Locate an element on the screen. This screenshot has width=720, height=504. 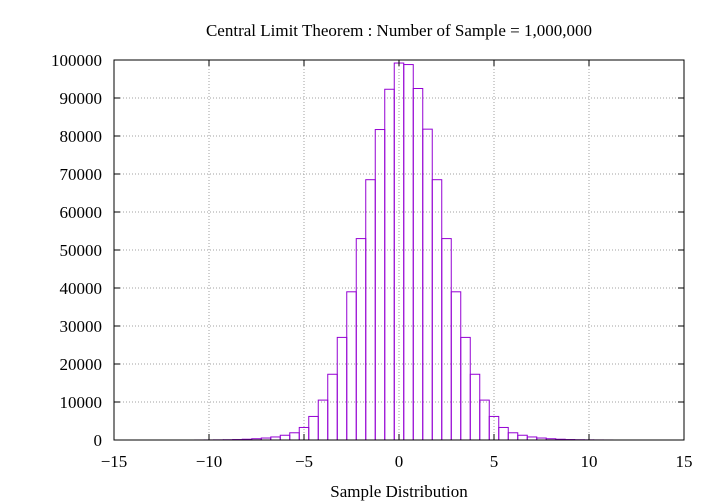
x-tick-label: −15 is located at coordinates (114, 461).